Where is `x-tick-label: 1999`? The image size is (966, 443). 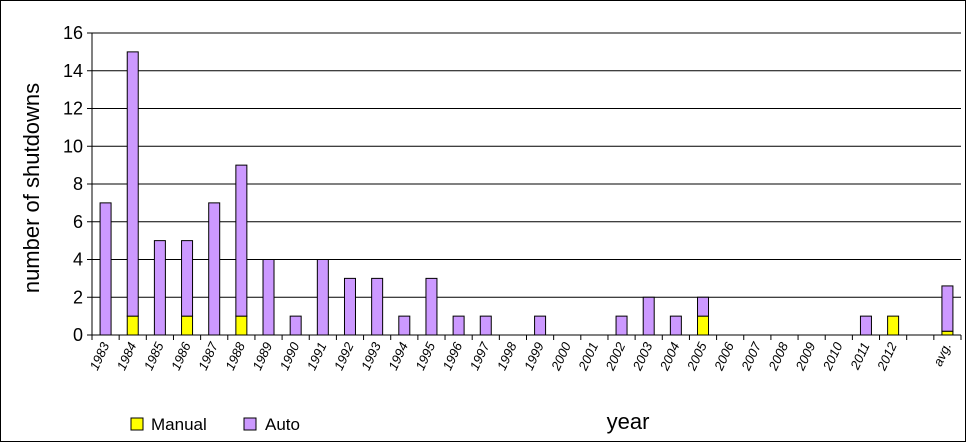 x-tick-label: 1999 is located at coordinates (534, 356).